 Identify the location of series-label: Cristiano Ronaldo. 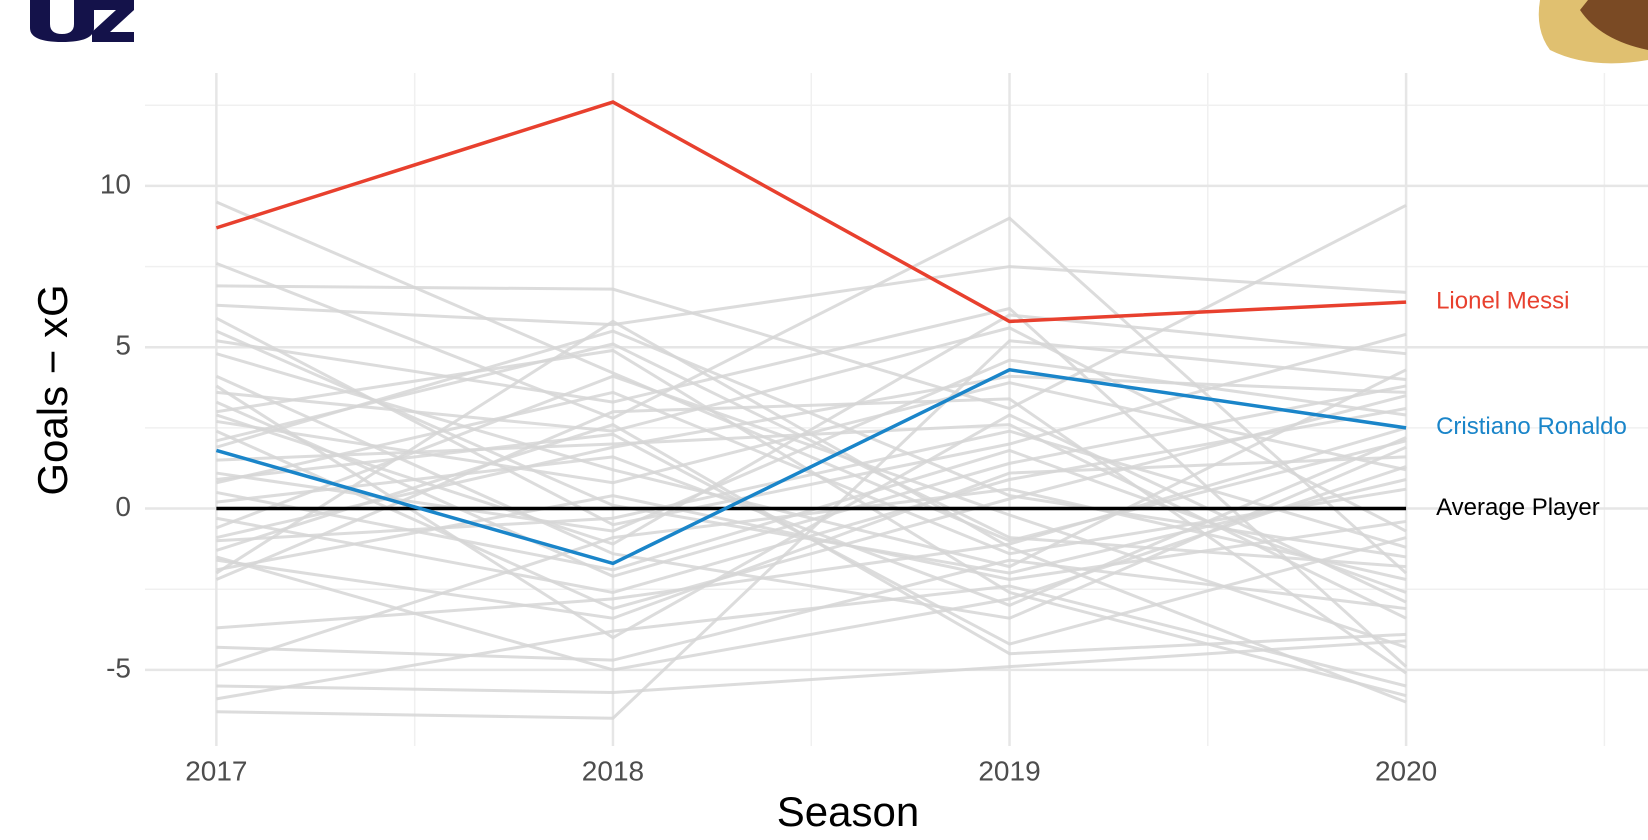
(1531, 426).